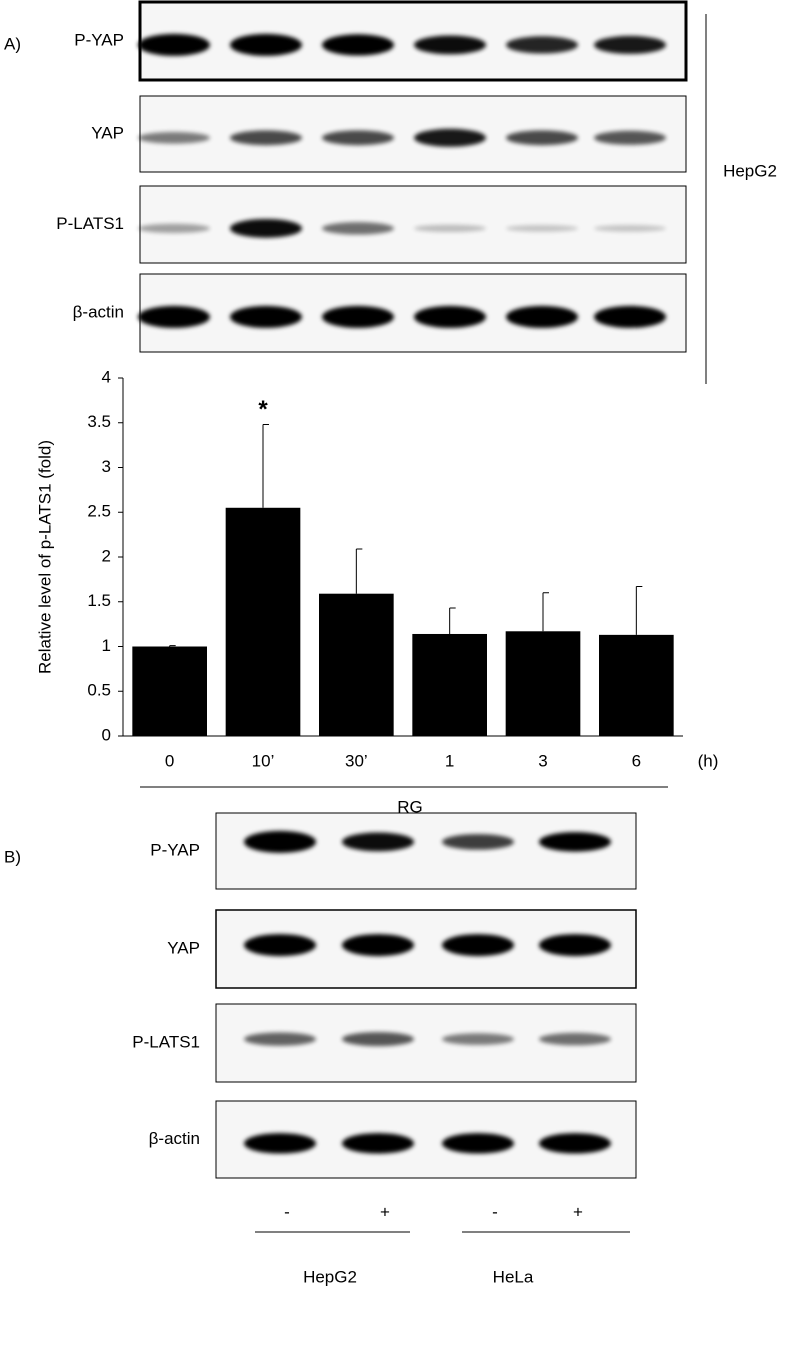  Describe the element at coordinates (330, 1276) in the screenshot. I see `group-label: HepG2` at that location.